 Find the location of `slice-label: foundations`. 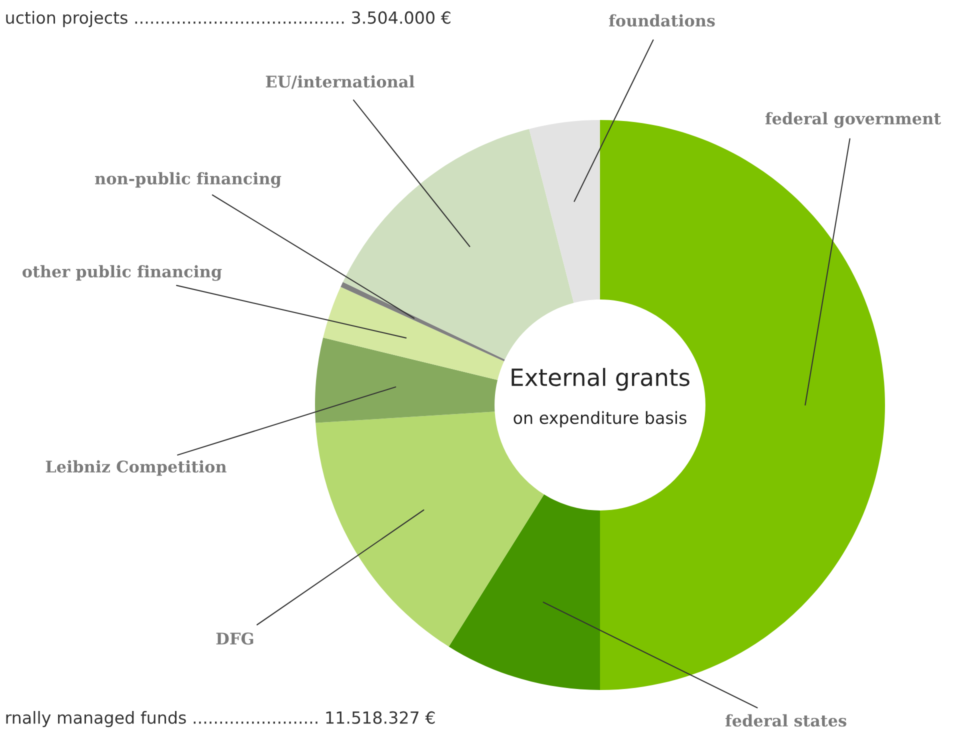

slice-label: foundations is located at coordinates (662, 20).